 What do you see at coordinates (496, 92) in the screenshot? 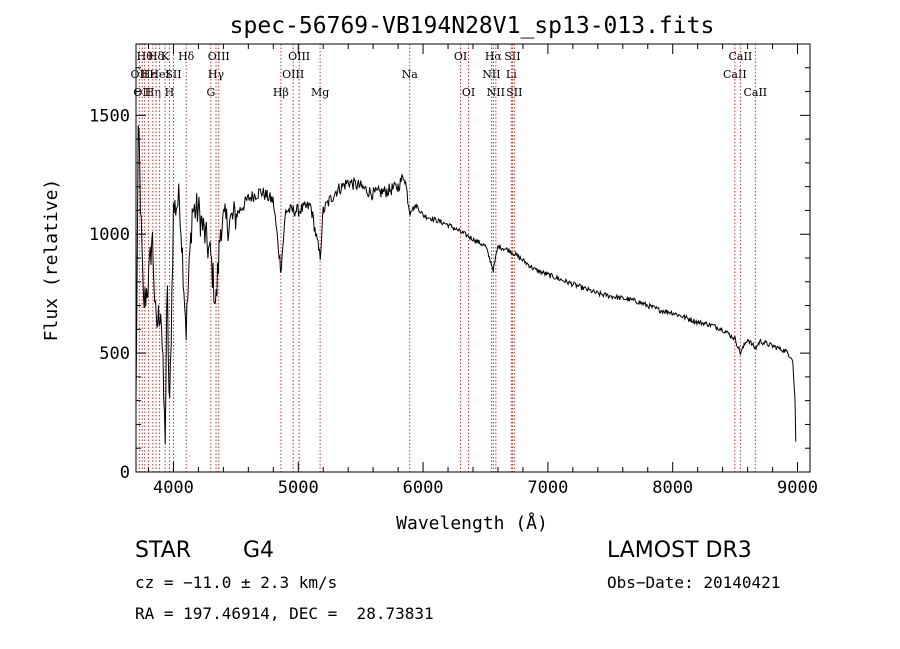
I see `line-label-23: NII` at bounding box center [496, 92].